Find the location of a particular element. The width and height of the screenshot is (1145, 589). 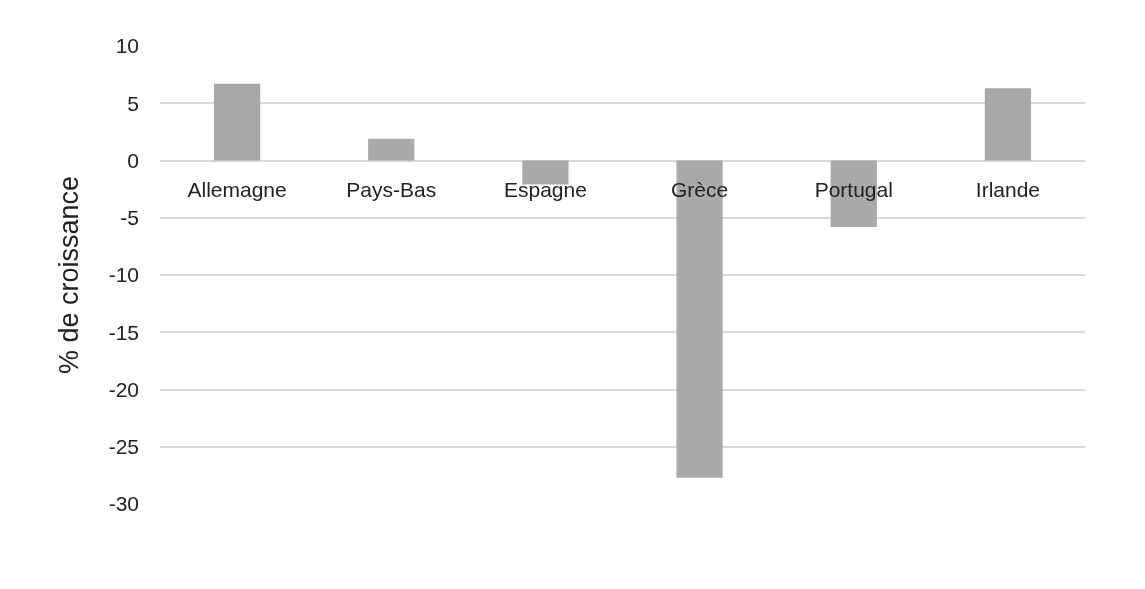

y-tick-label: -10 is located at coordinates (123, 275).